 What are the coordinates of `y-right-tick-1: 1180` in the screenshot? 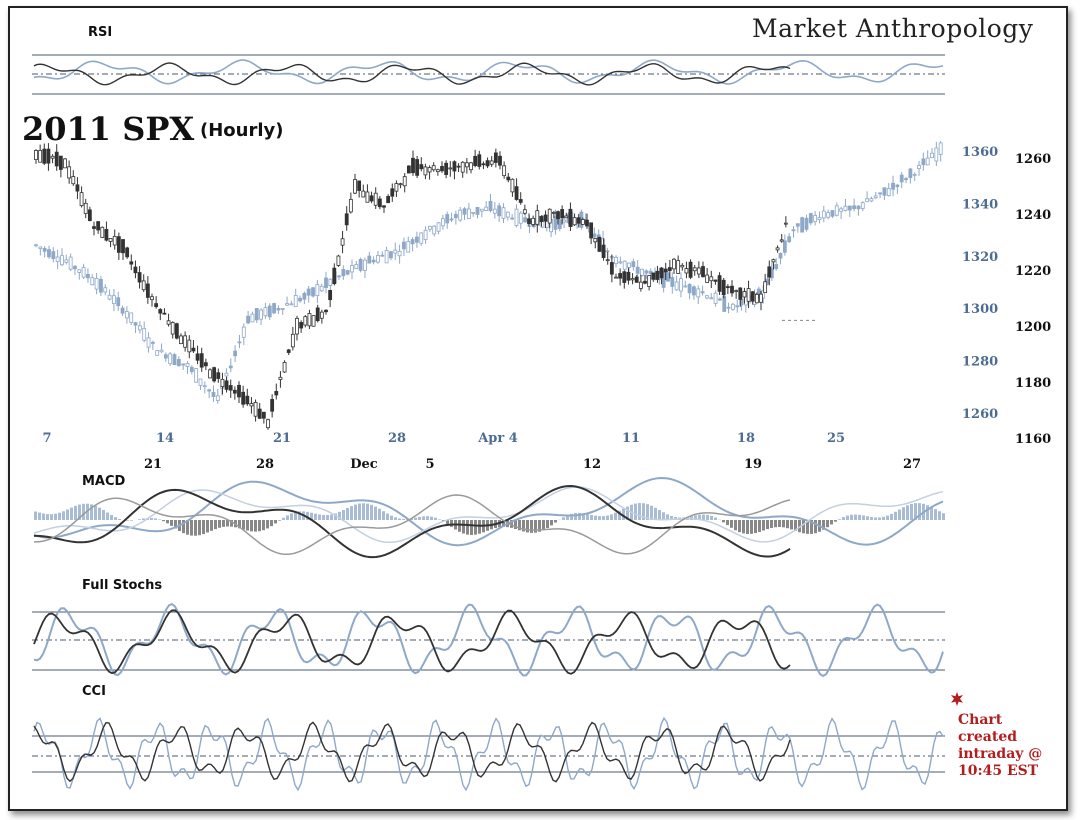 It's located at (1033, 383).